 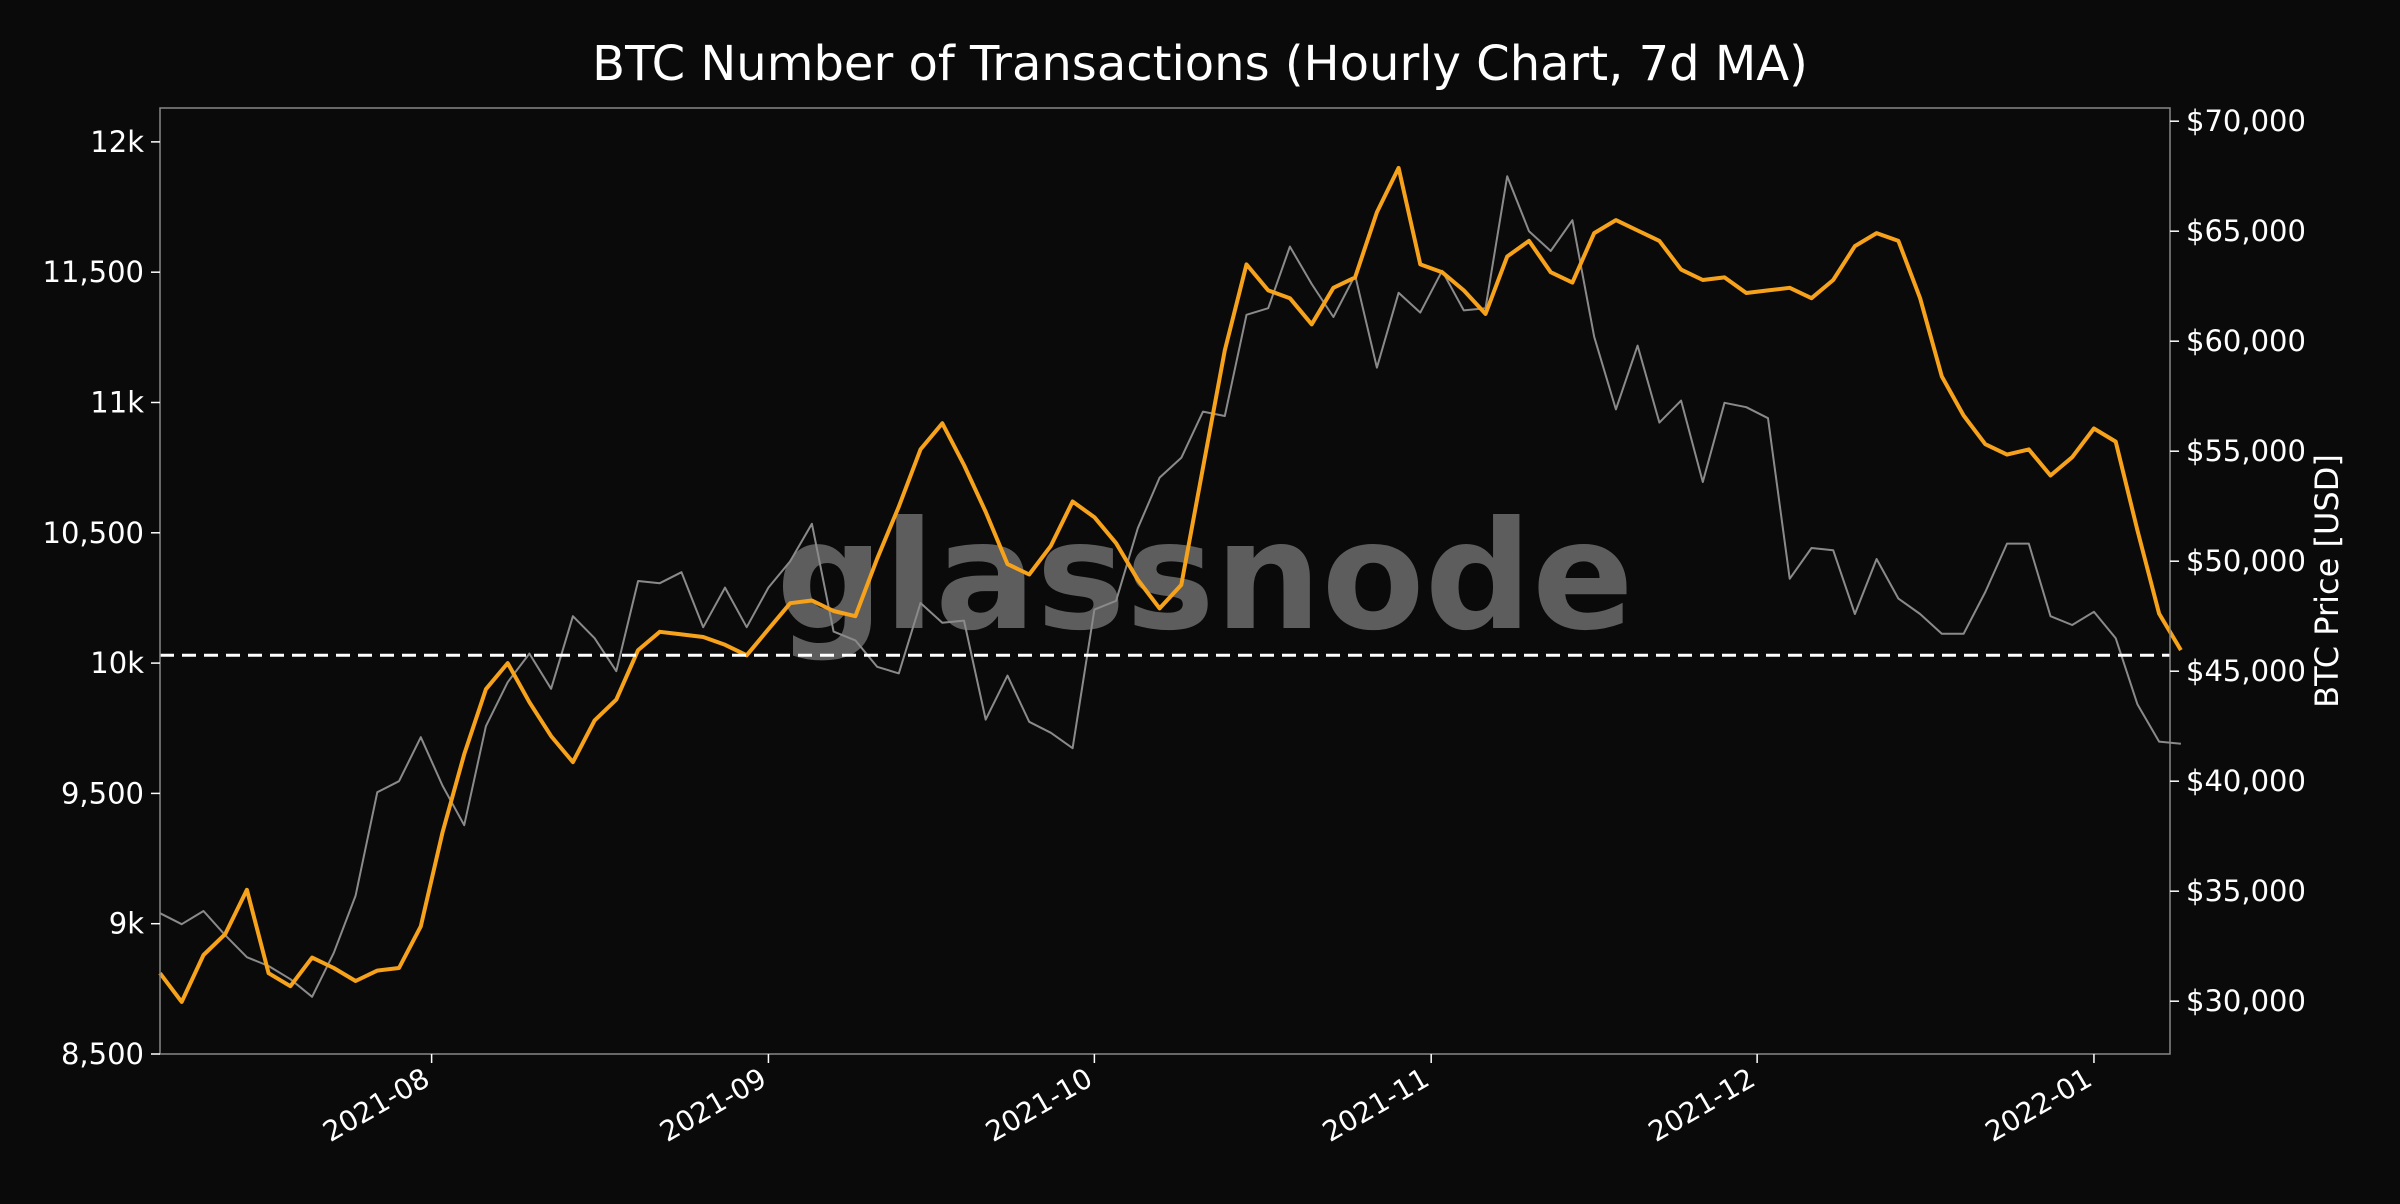 What do you see at coordinates (101, 598) in the screenshot?
I see `left-axis: 8,500 9k 9,500 10k 10,500 11k 11,500 12k` at bounding box center [101, 598].